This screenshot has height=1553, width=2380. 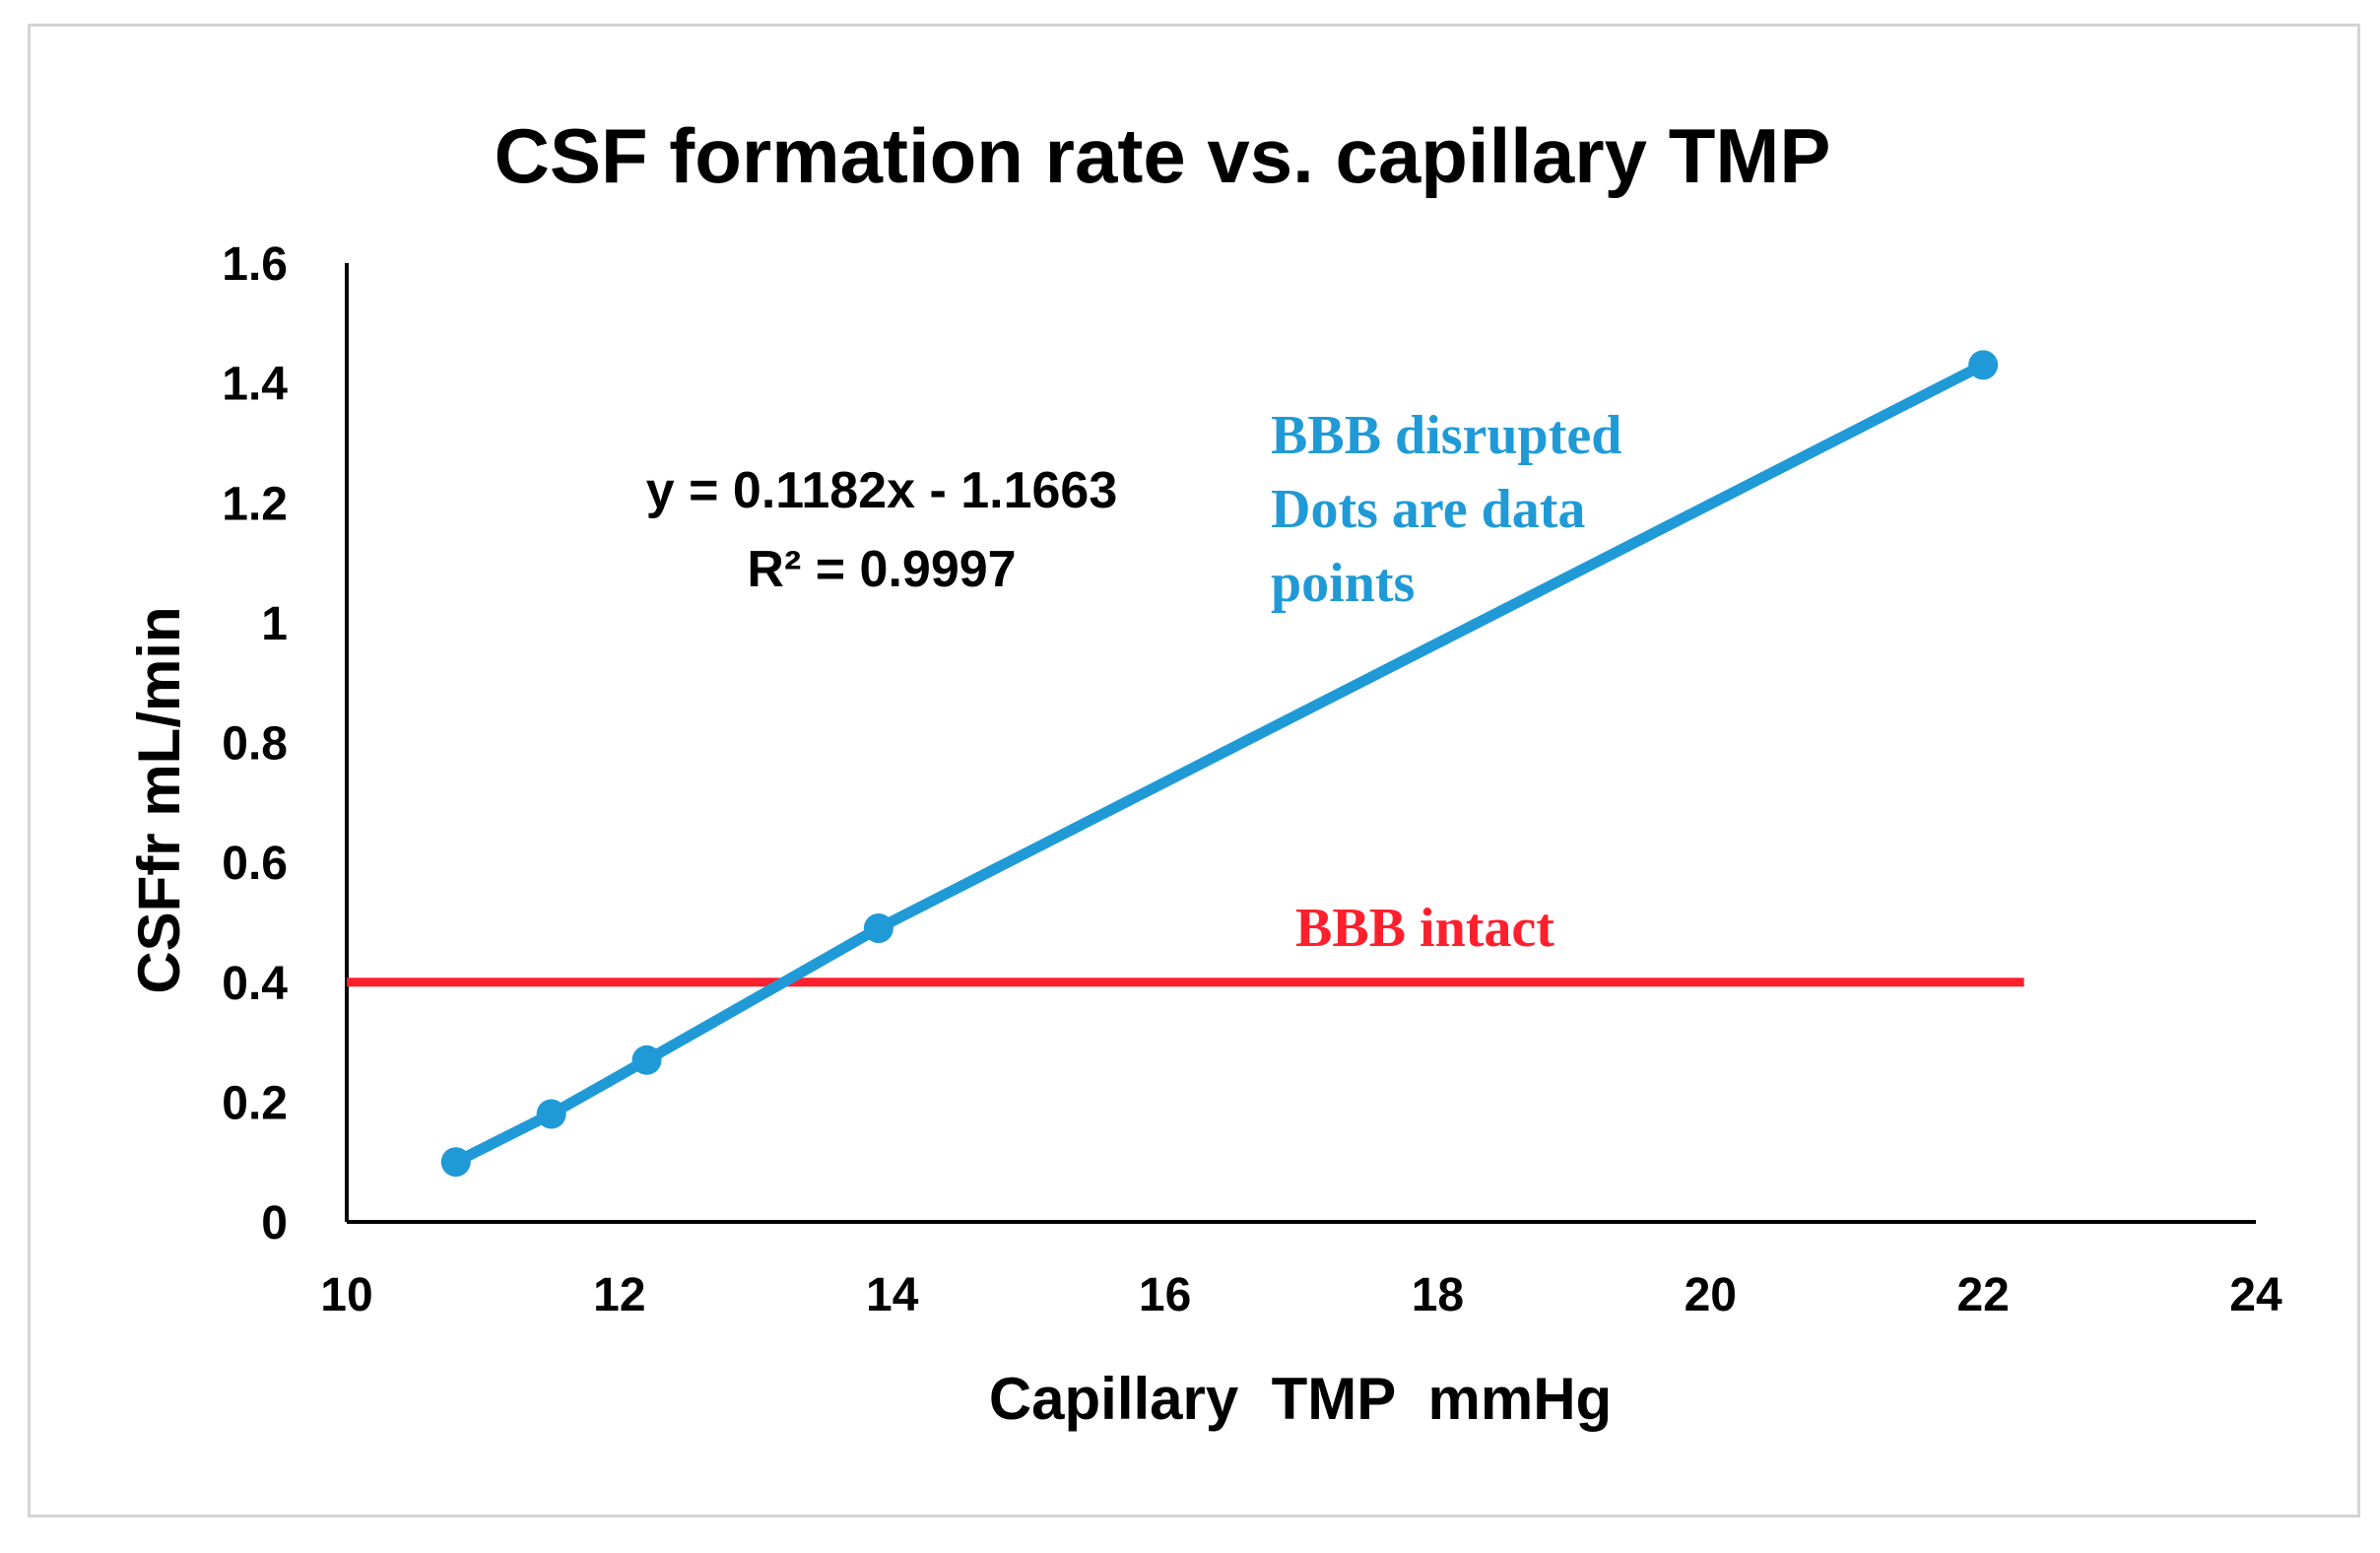 I want to click on x-tick-label: 10, so click(x=346, y=1295).